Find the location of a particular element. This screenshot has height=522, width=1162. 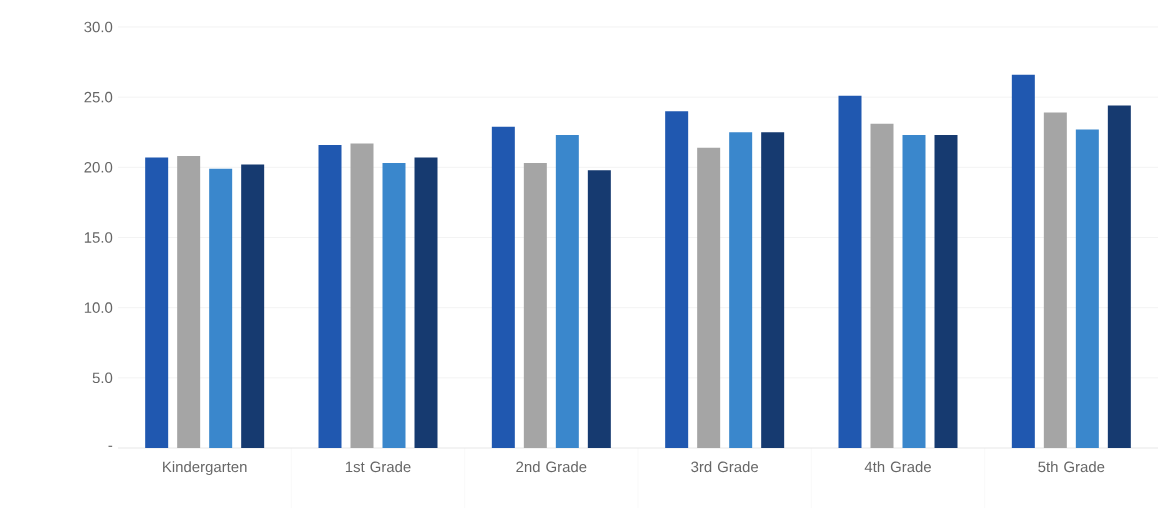

x-tick-label: Kindergarten is located at coordinates (205, 468).